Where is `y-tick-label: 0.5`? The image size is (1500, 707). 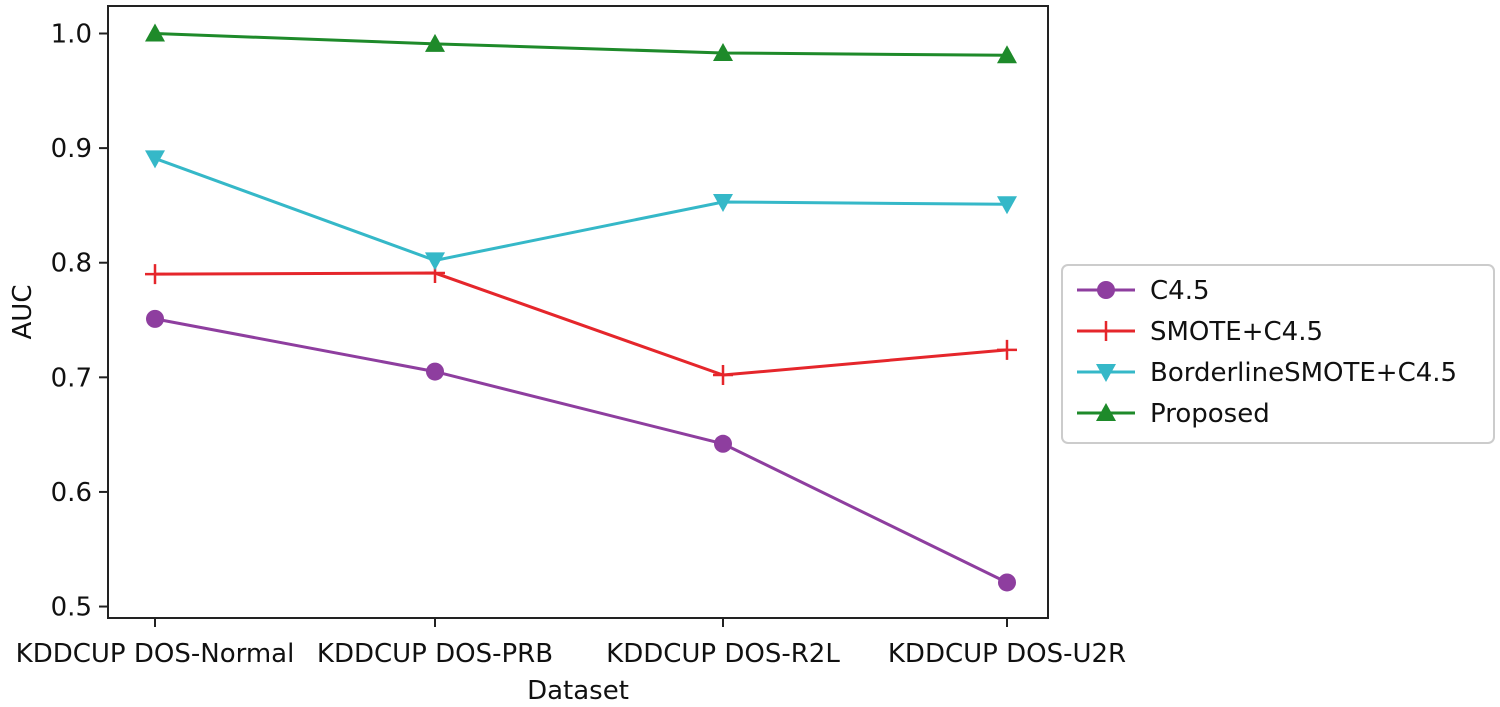 y-tick-label: 0.5 is located at coordinates (71, 608).